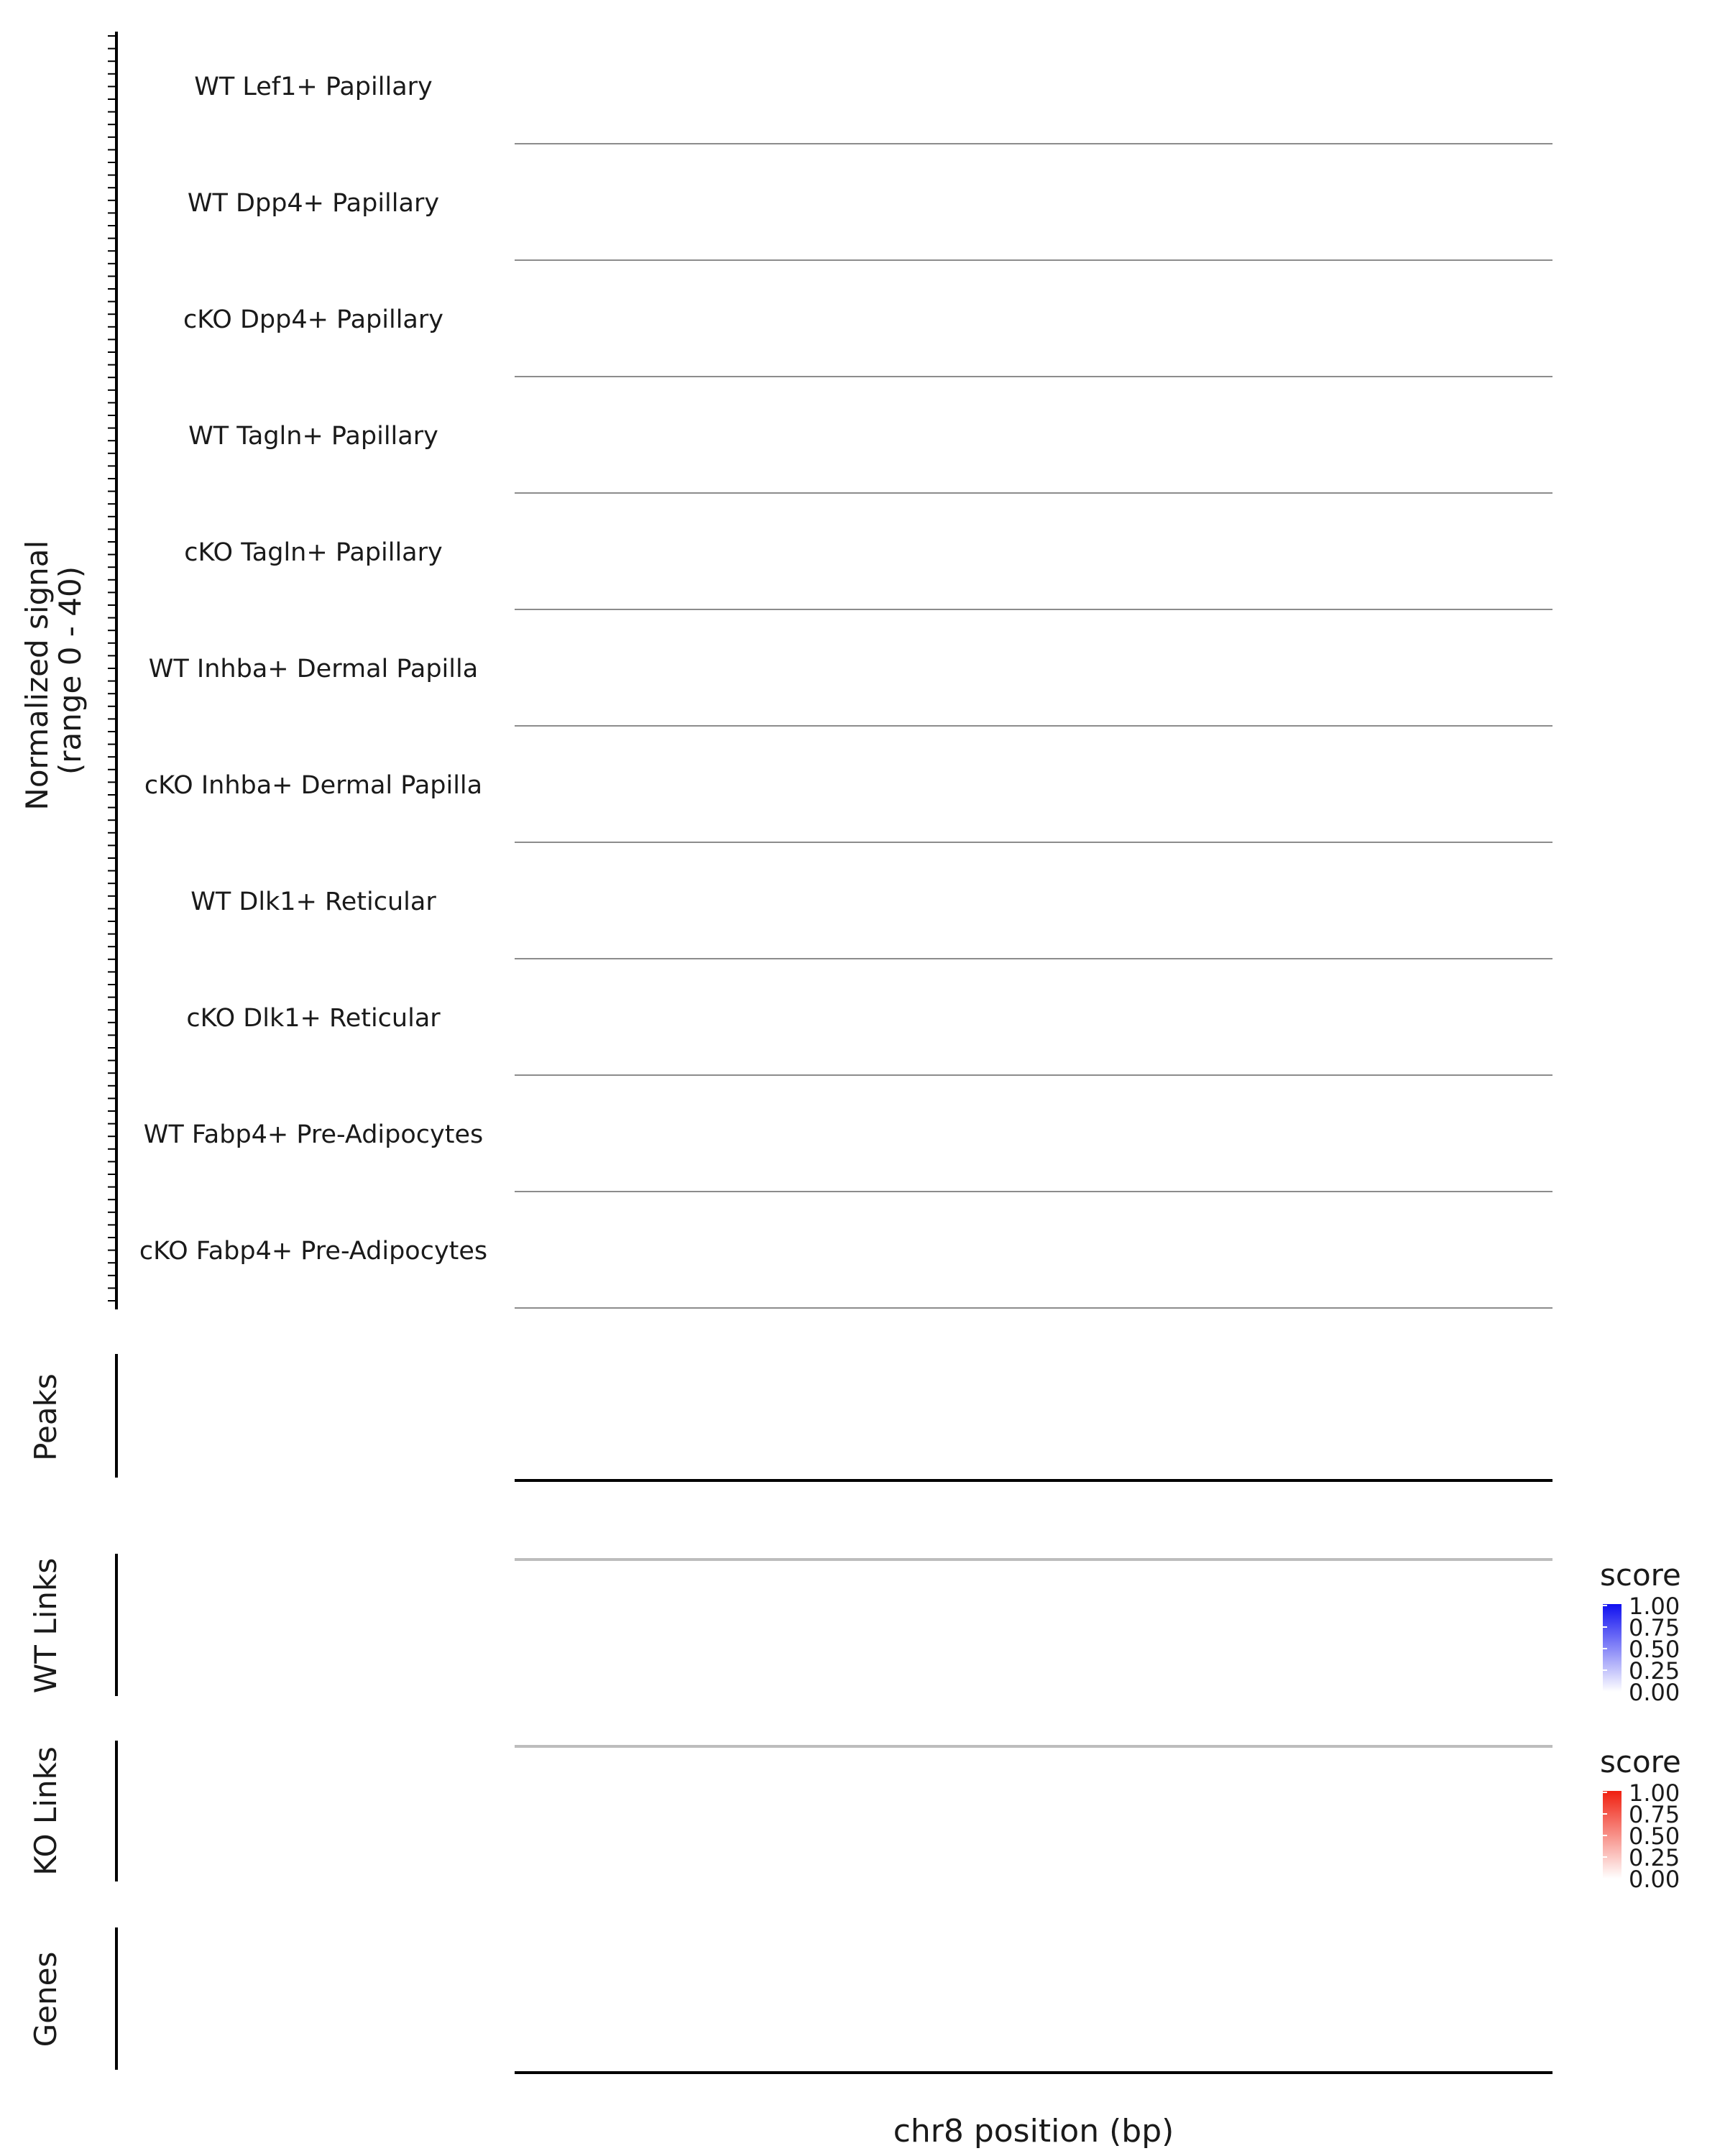 The height and width of the screenshot is (2156, 1725). What do you see at coordinates (37, 675) in the screenshot?
I see `coverage-y-label-line-1: Normalized signal` at bounding box center [37, 675].